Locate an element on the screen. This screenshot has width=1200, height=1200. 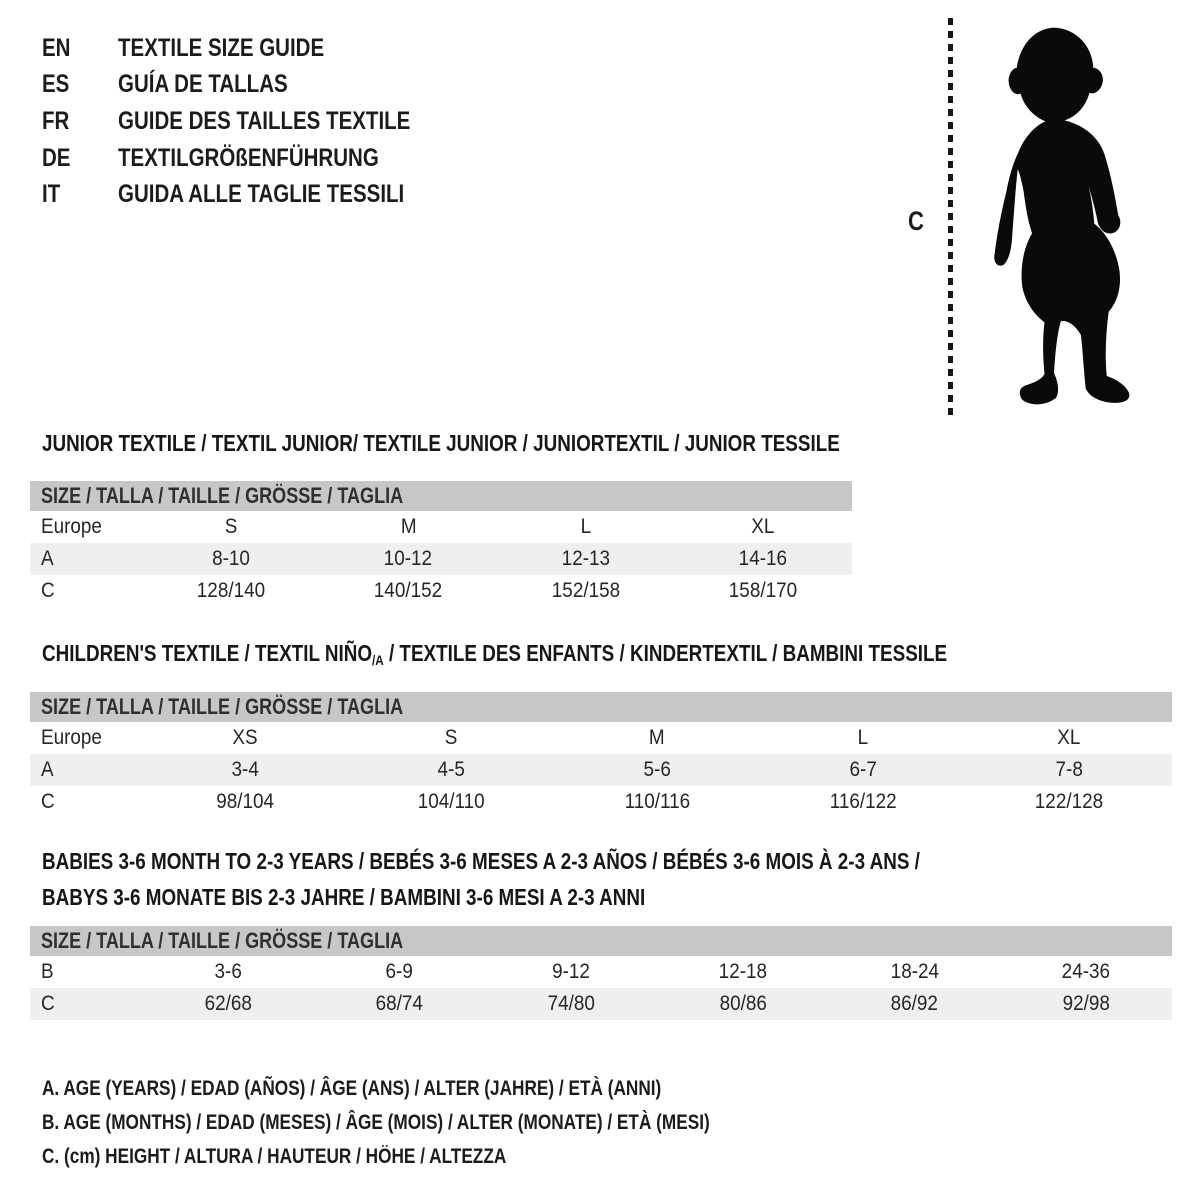
table-row: A 3-4 4-5 5-6 6-7 7-8 is located at coordinates (601, 770).